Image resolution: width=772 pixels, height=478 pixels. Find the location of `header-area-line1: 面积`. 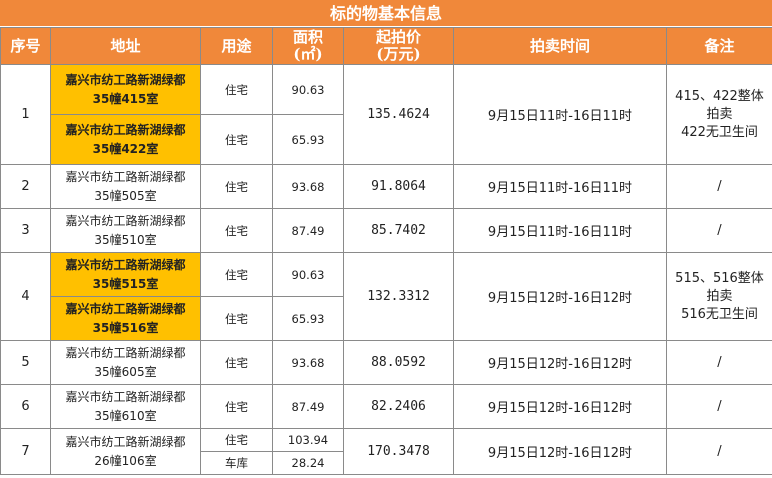

header-area-line1: 面积 is located at coordinates (307, 37).